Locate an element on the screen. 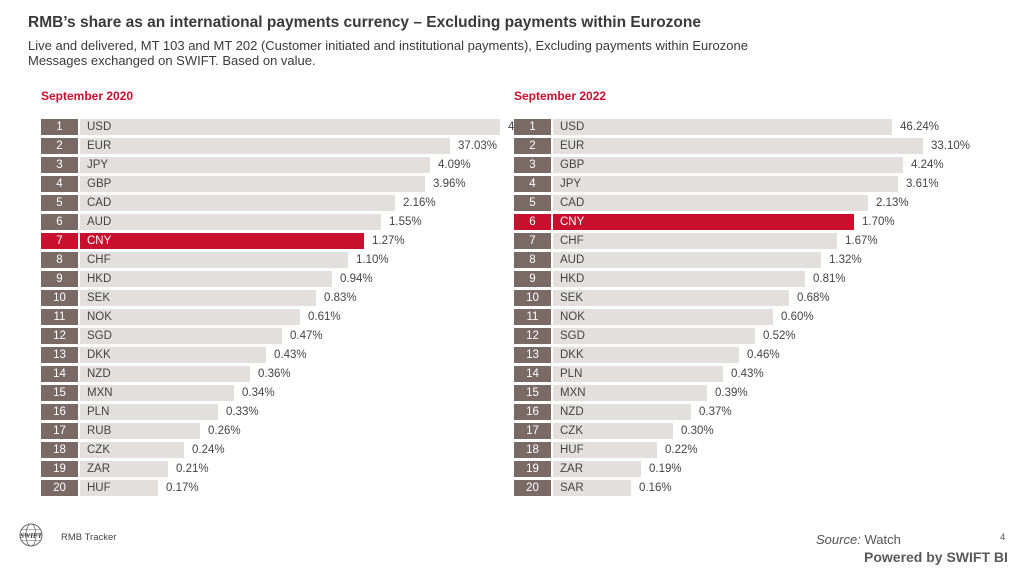 This screenshot has width=1024, height=570. bar-row-cad: 5 CAD 2.16% is located at coordinates (271, 203).